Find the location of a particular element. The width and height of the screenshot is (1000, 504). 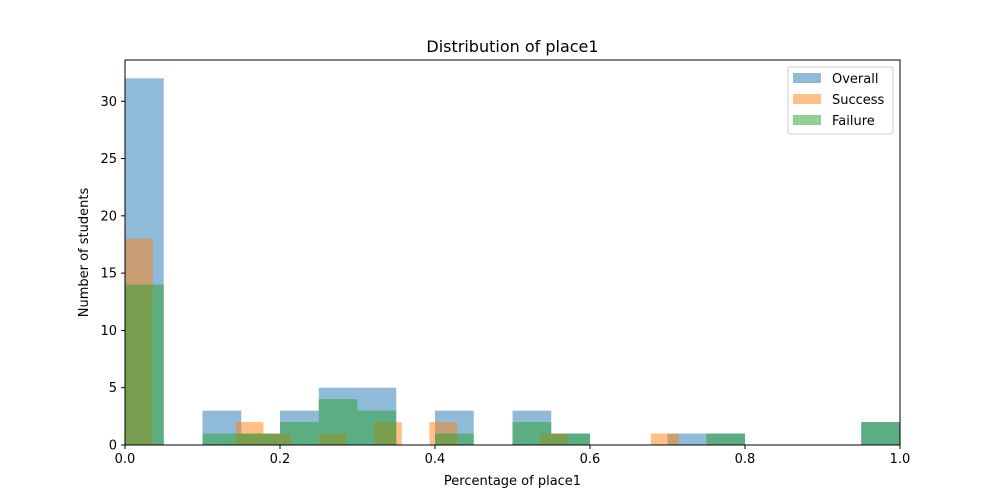

bar-overall is located at coordinates (687, 439).